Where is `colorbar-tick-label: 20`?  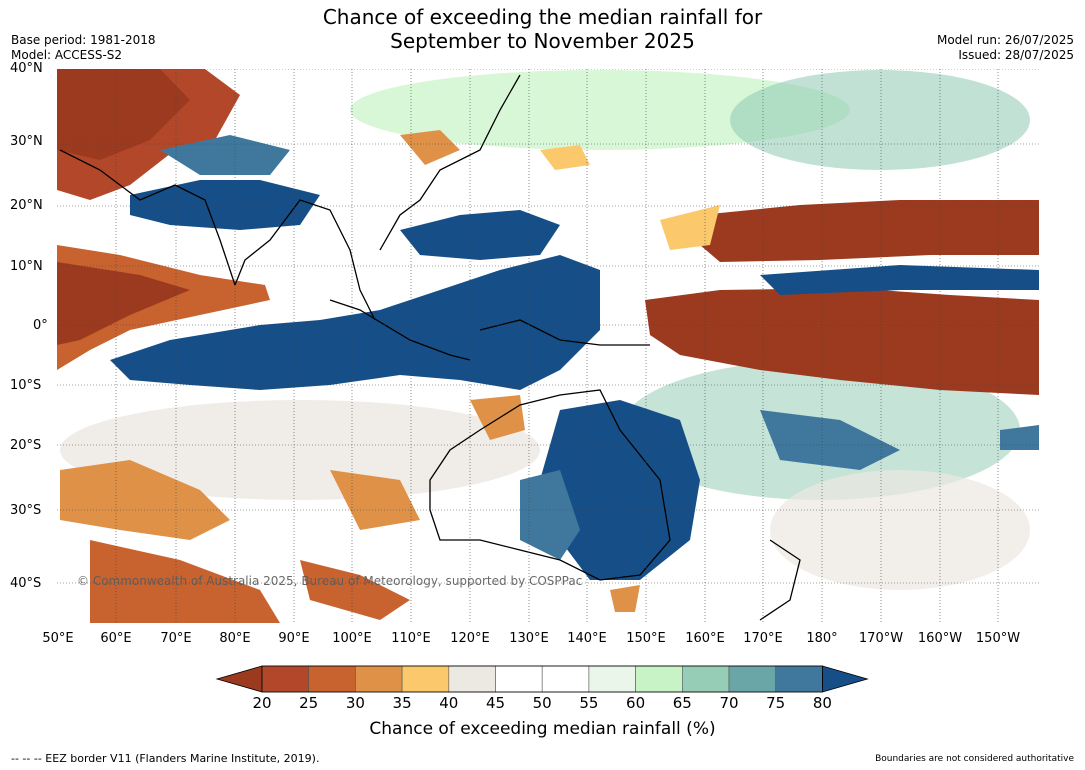
colorbar-tick-label: 20 is located at coordinates (262, 703).